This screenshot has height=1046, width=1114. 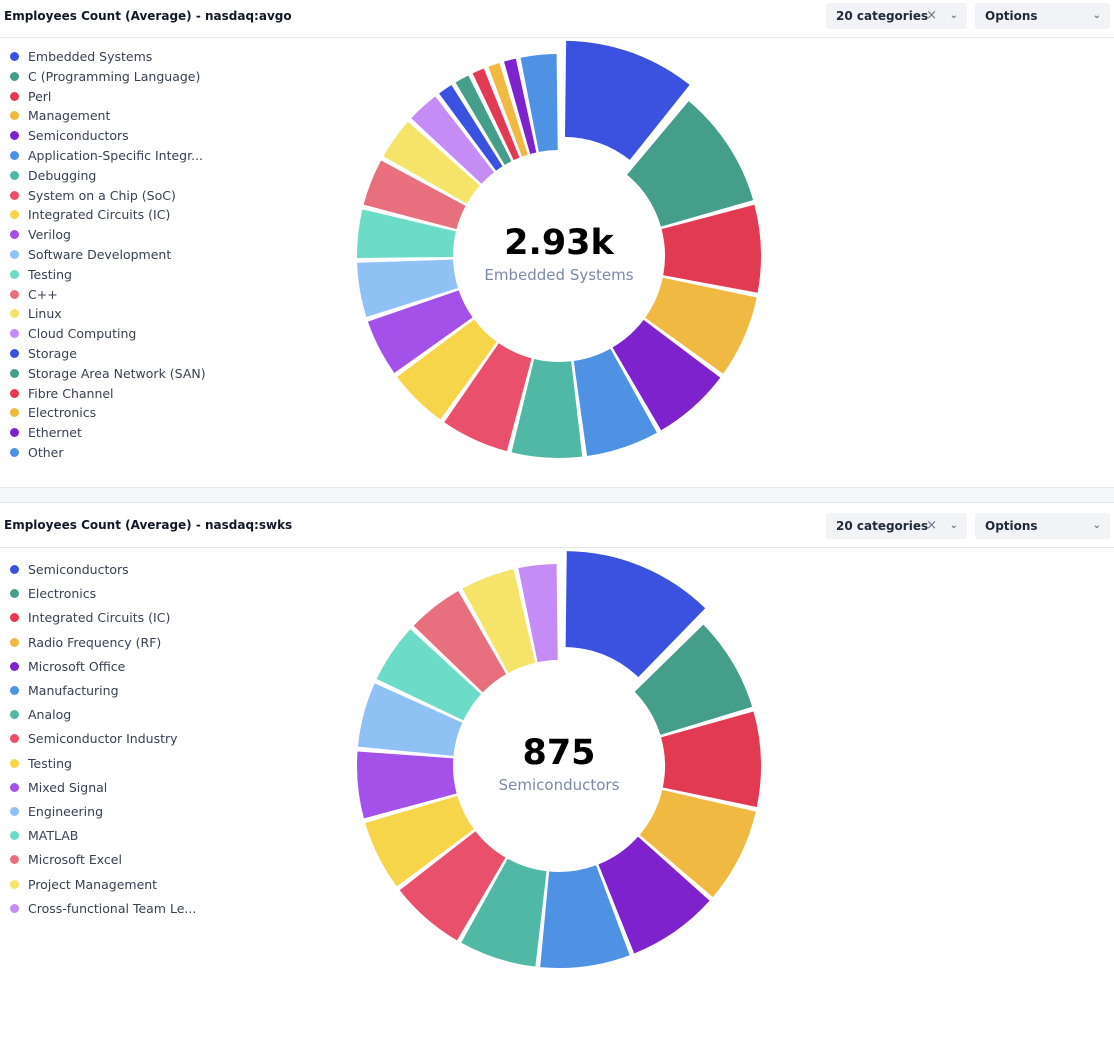 I want to click on legend-label: Verilog, so click(x=49, y=235).